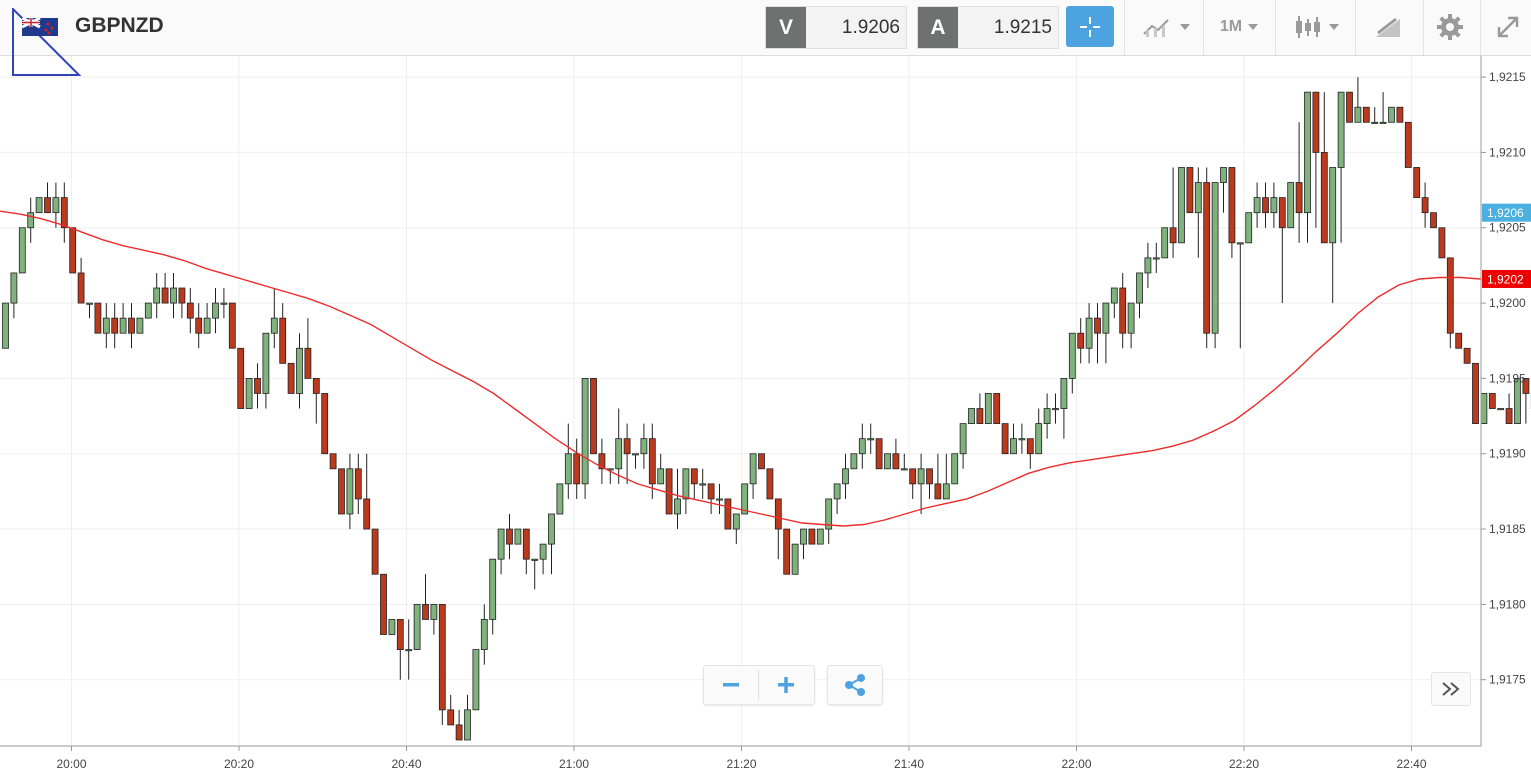 The height and width of the screenshot is (779, 1531). What do you see at coordinates (1508, 26) in the screenshot?
I see `expand-button` at bounding box center [1508, 26].